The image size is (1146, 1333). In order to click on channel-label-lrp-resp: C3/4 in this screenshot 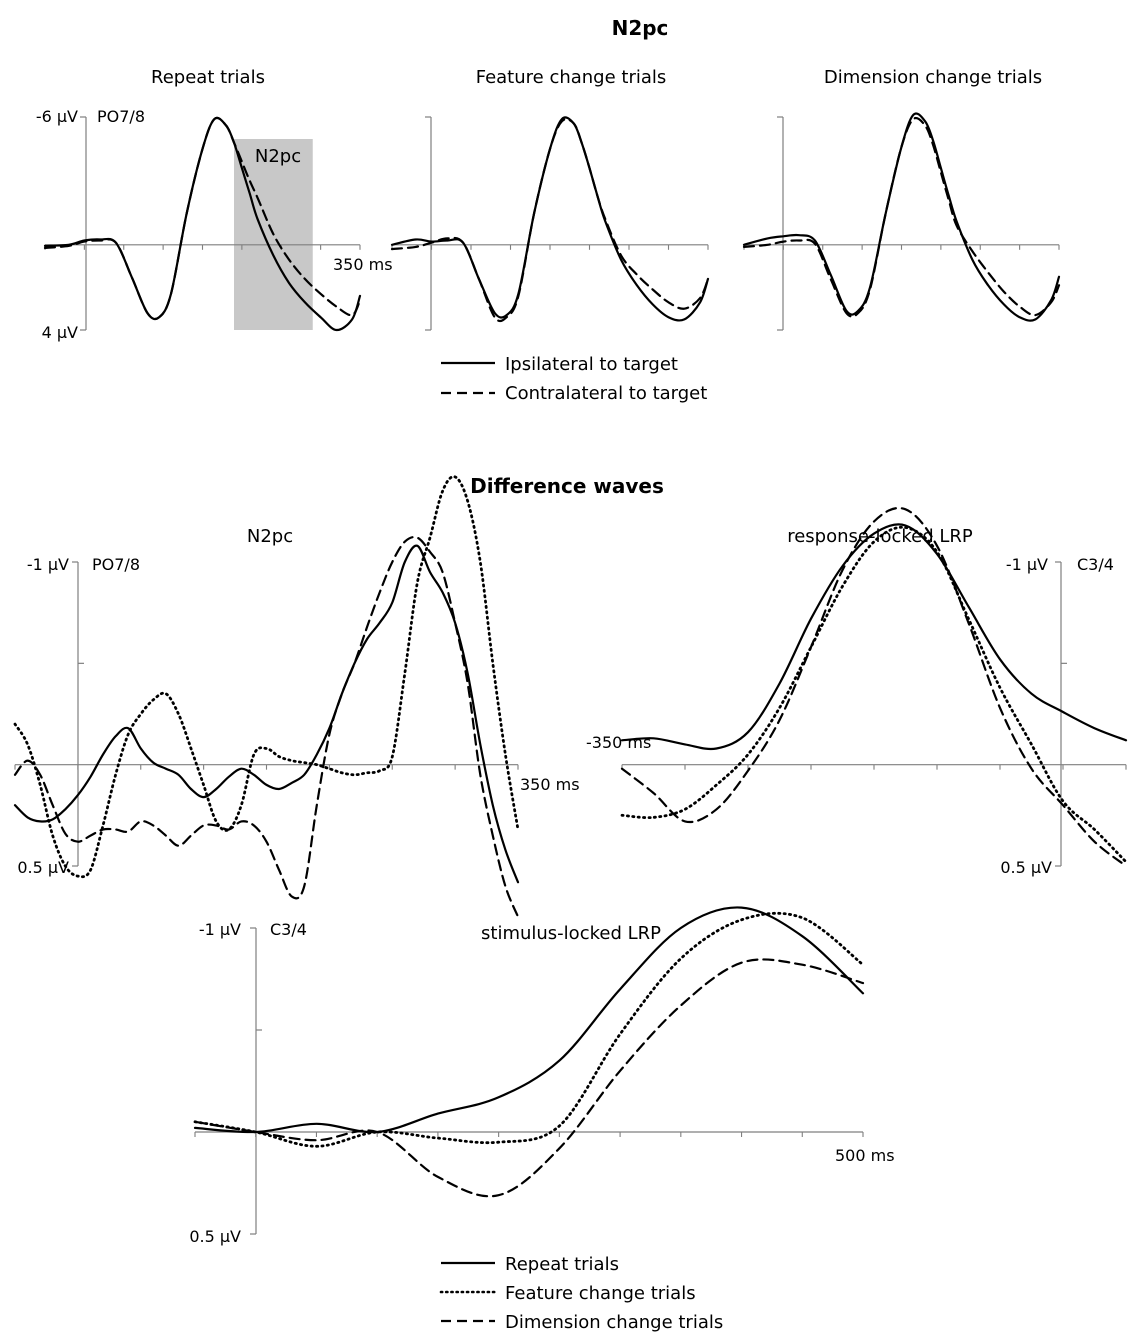, I will do `click(1095, 564)`.